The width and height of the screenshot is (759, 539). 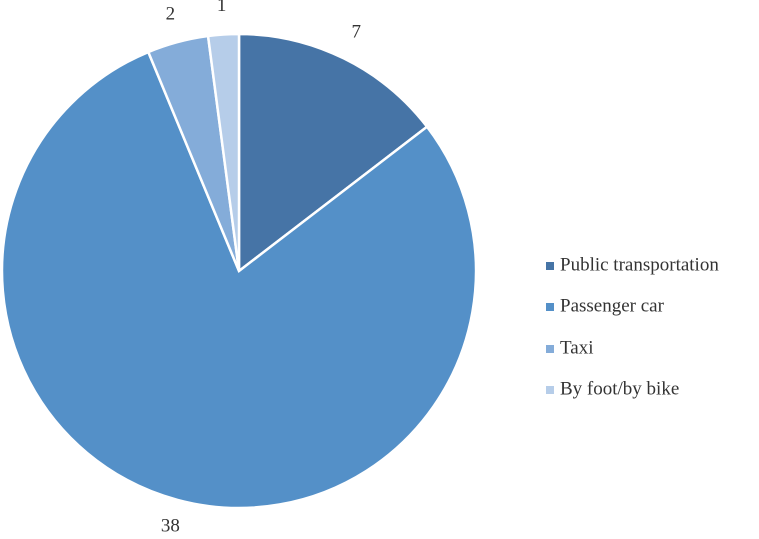 What do you see at coordinates (170, 525) in the screenshot?
I see `data-label: 38` at bounding box center [170, 525].